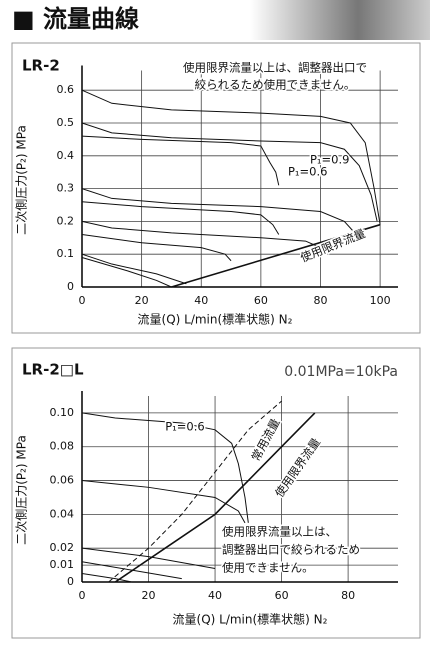 This screenshot has height=653, width=430. Describe the element at coordinates (41, 66) in the screenshot. I see `chart-title: LR-2` at that location.